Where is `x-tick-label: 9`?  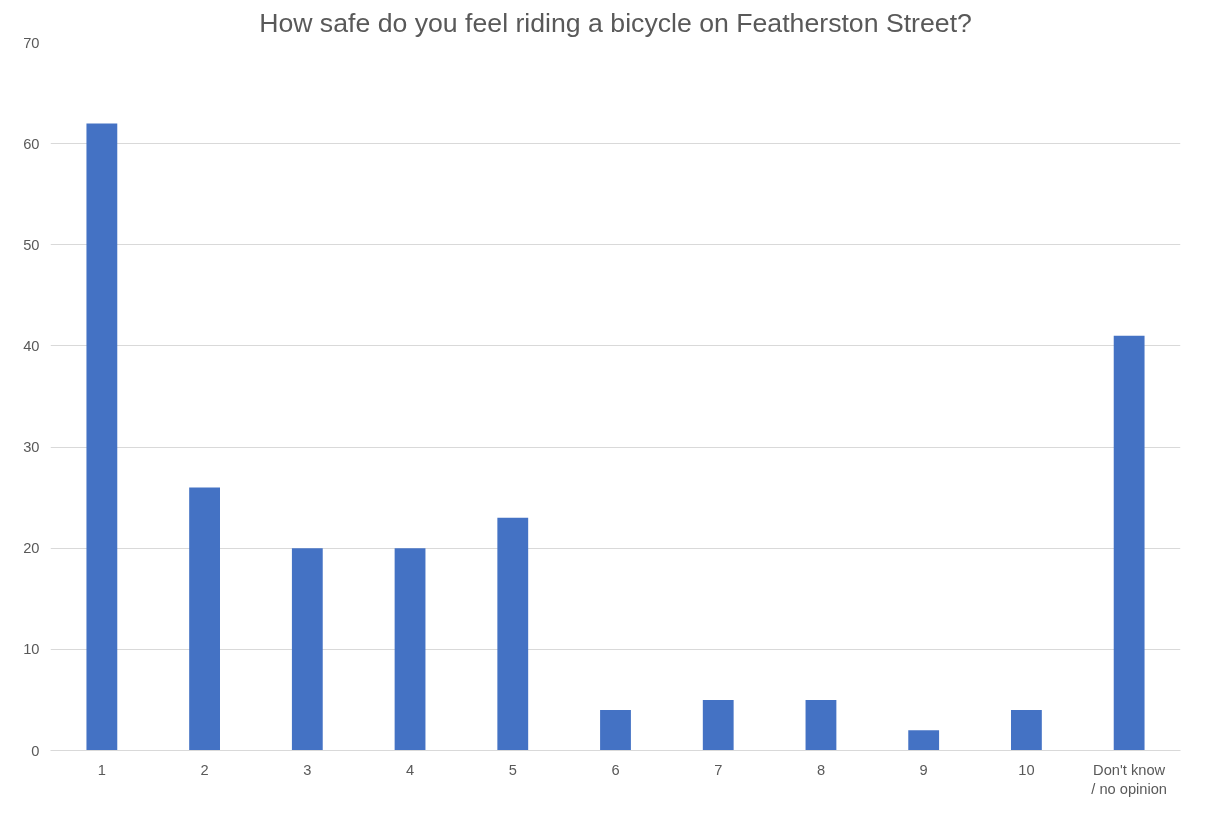 x-tick-label: 9 is located at coordinates (923, 769).